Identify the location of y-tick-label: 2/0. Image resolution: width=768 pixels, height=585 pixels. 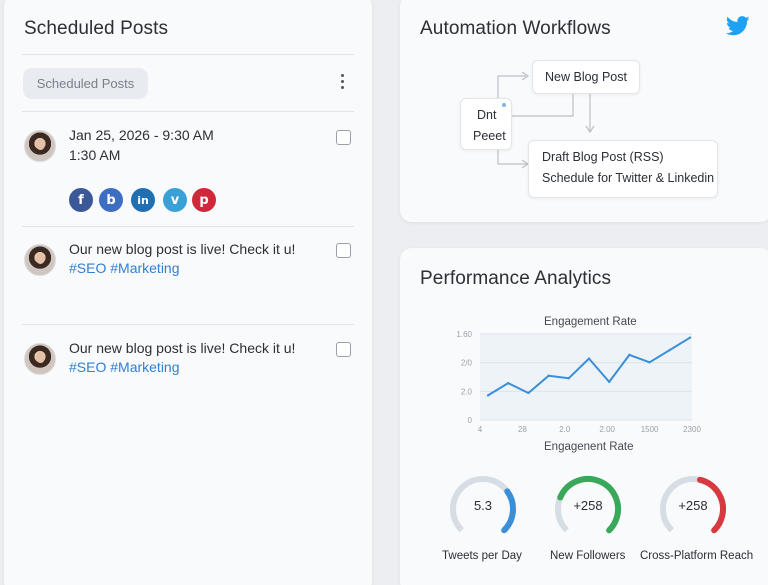
(467, 363).